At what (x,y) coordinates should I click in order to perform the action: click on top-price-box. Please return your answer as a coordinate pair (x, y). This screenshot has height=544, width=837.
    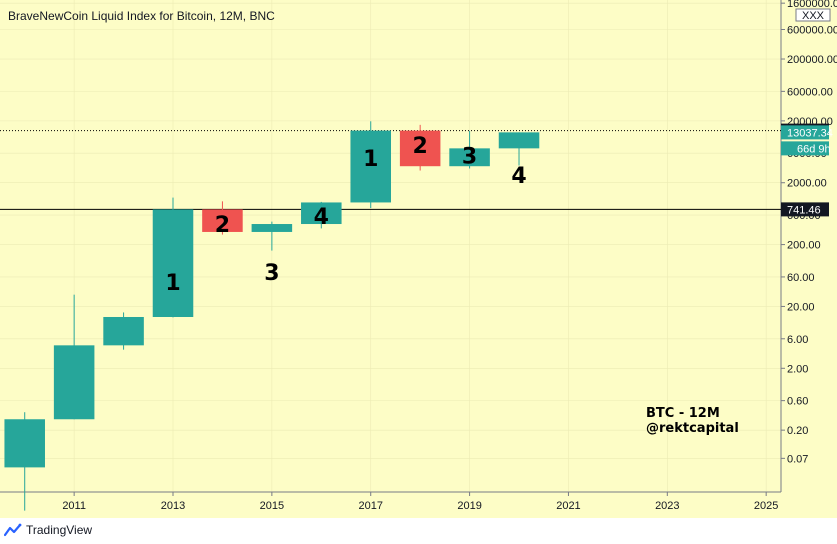
    Looking at the image, I should click on (813, 15).